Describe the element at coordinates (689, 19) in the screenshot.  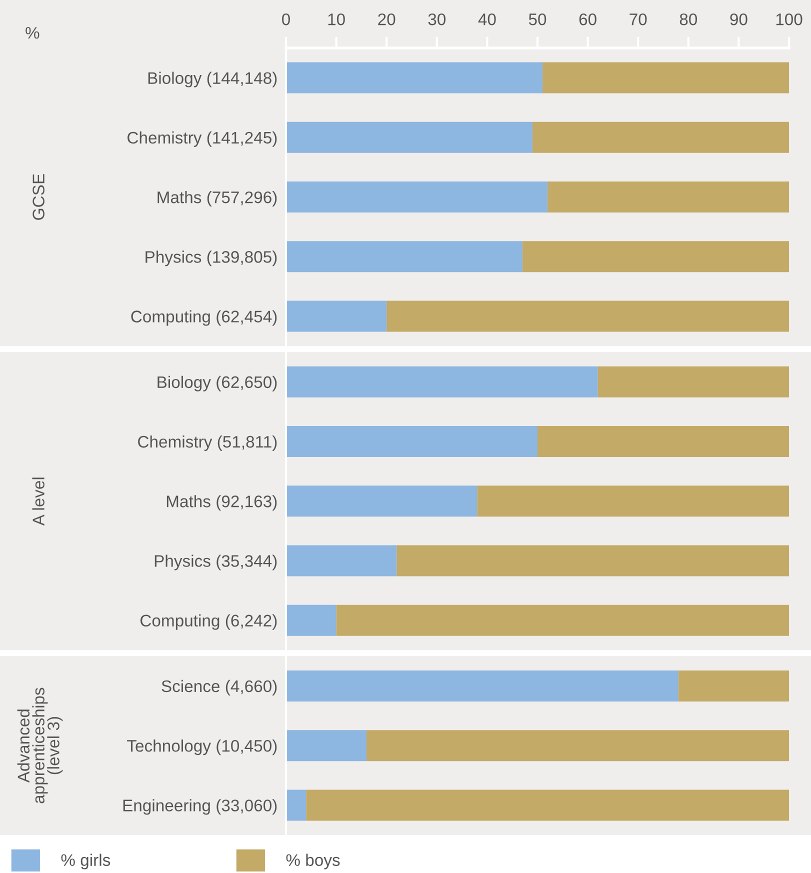
I see `x-tick-label: 80` at that location.